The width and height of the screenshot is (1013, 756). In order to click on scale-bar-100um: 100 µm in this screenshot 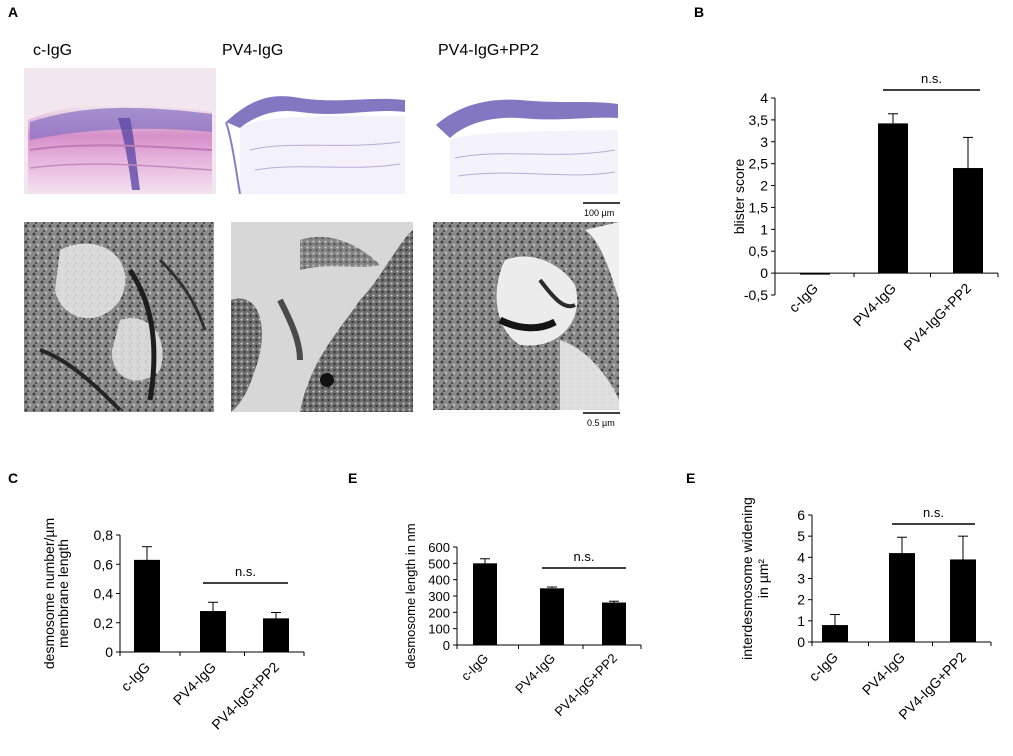, I will do `click(601, 210)`.